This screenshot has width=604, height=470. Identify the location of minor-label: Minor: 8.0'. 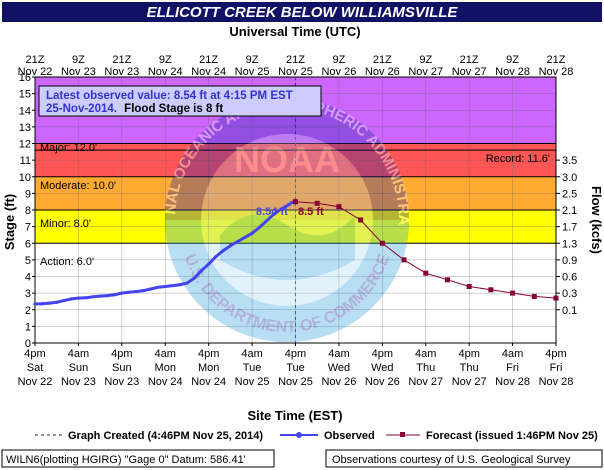
(65, 224).